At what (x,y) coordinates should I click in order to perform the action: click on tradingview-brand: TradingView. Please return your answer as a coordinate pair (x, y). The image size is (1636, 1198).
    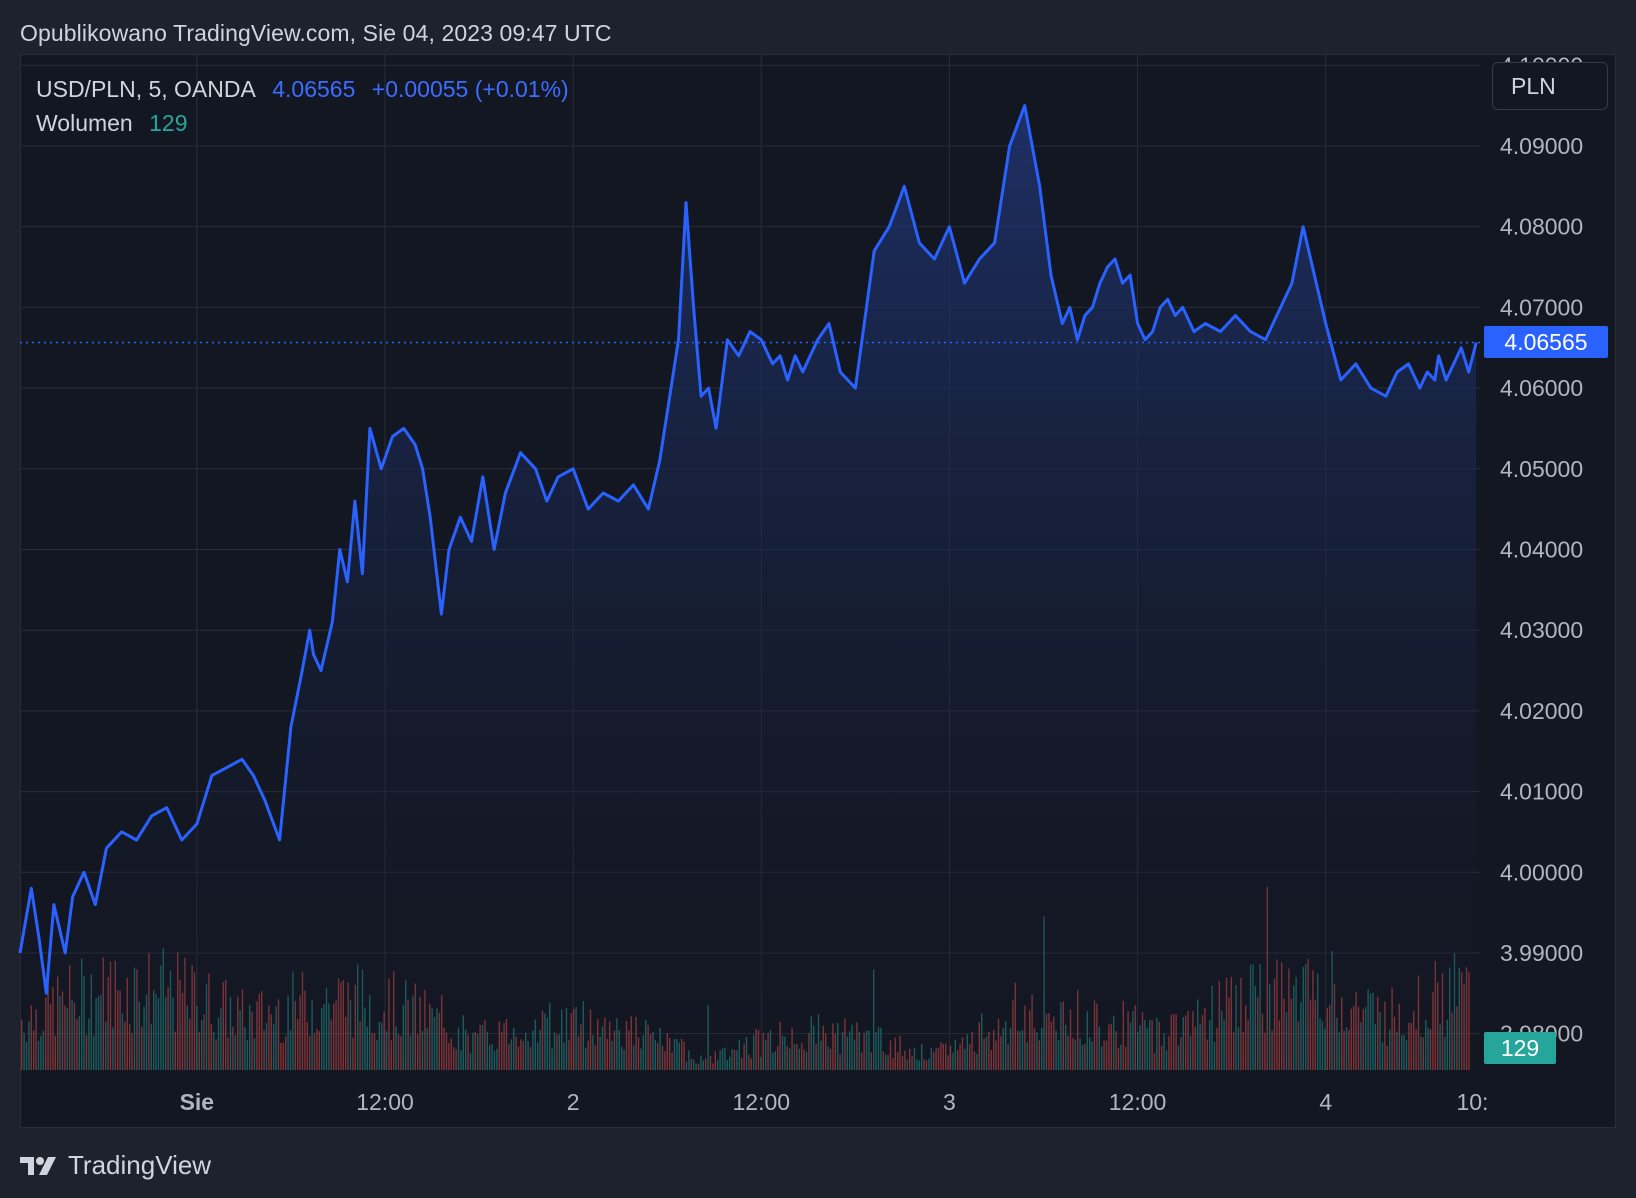
    Looking at the image, I should click on (115, 1165).